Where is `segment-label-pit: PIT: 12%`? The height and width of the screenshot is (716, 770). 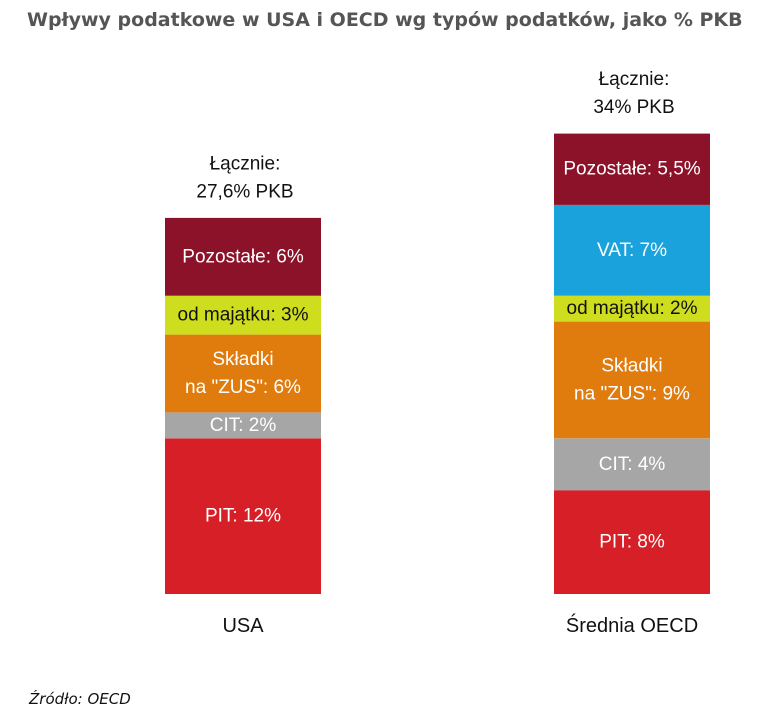
segment-label-pit: PIT: 12% is located at coordinates (243, 516).